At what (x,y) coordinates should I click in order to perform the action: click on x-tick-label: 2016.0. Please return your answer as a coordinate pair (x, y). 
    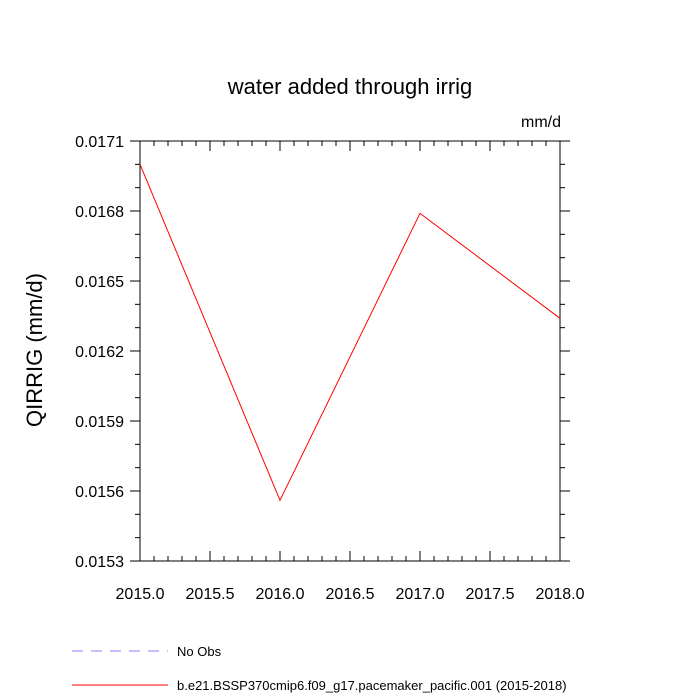
    Looking at the image, I should click on (280, 594).